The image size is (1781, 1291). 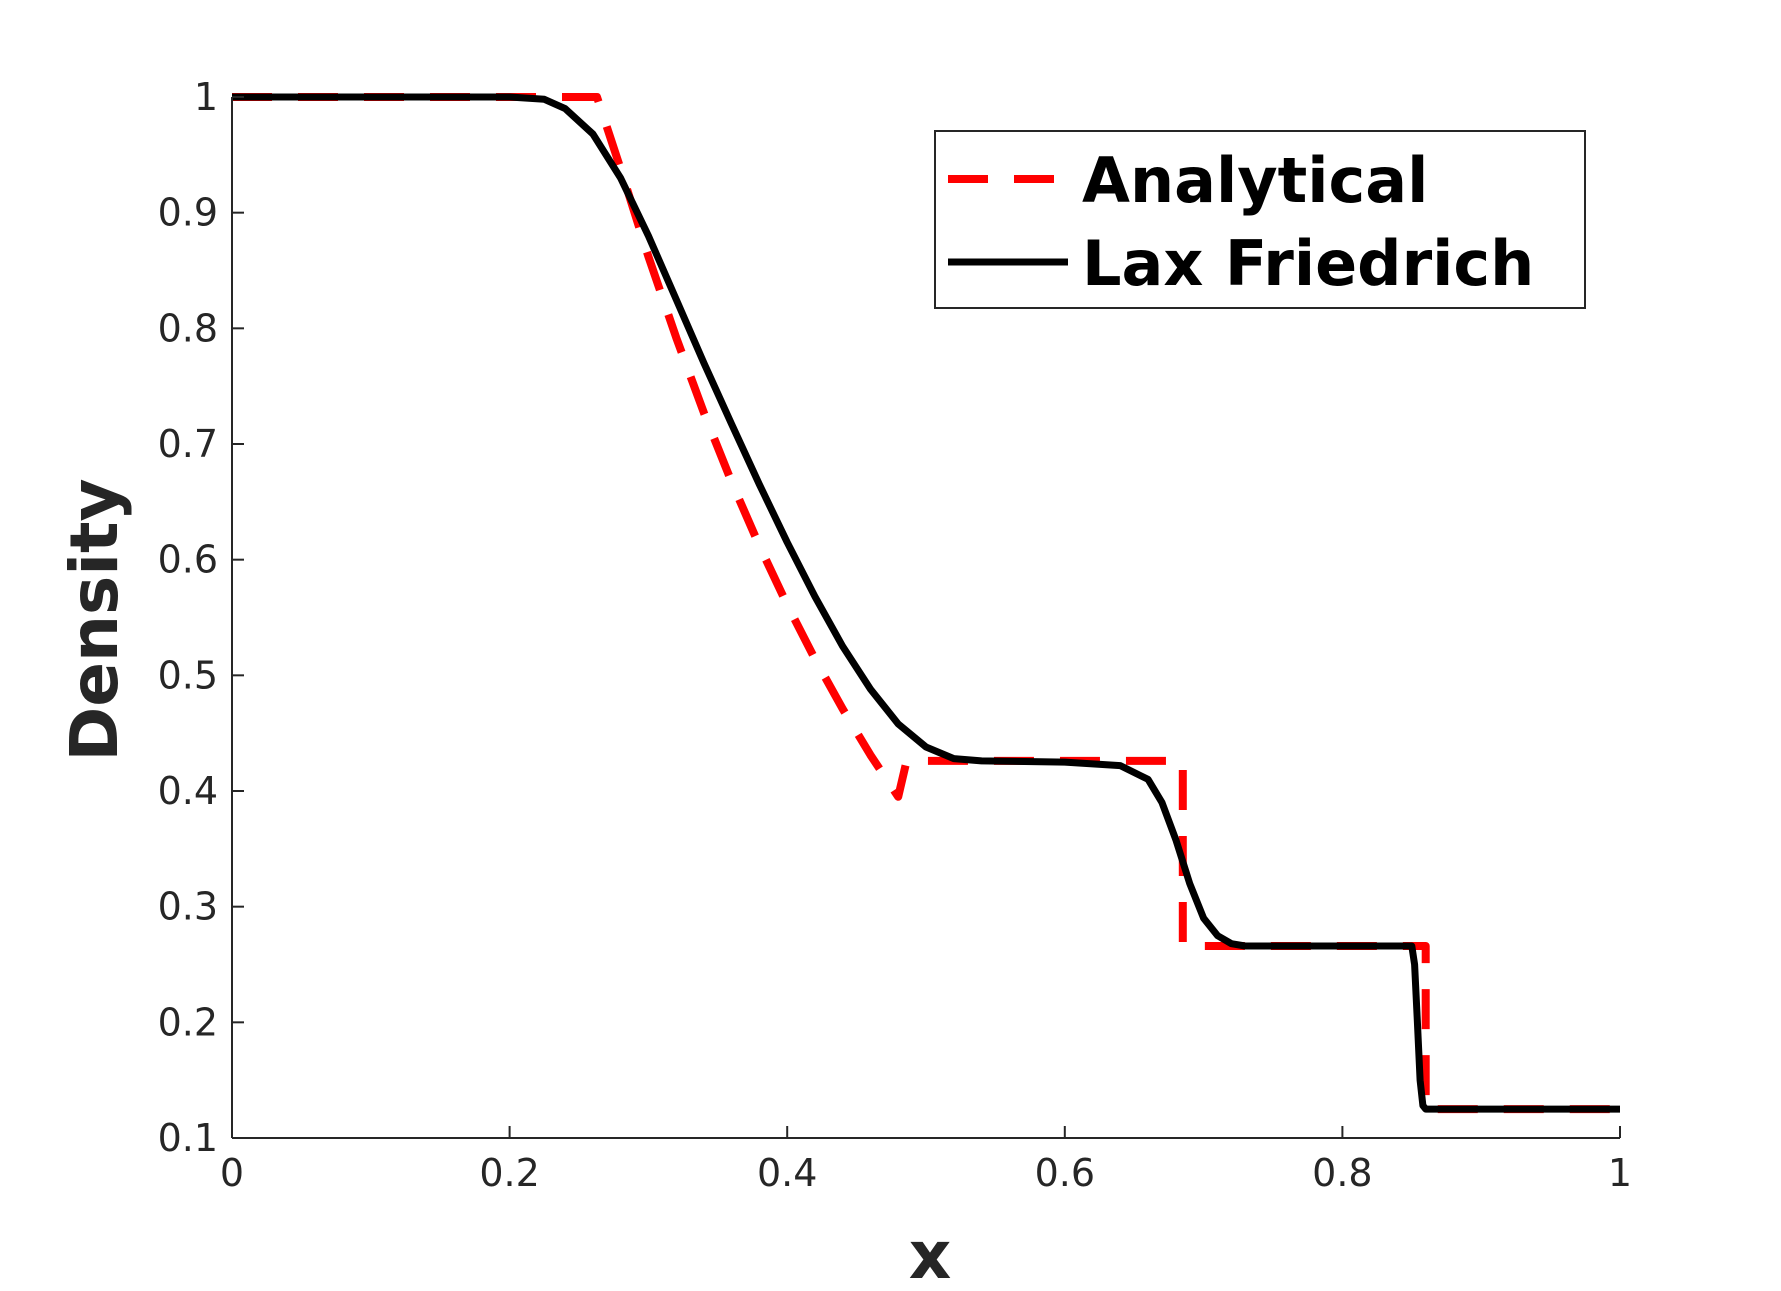 I want to click on x-tick-label: 0.6, so click(x=1065, y=1173).